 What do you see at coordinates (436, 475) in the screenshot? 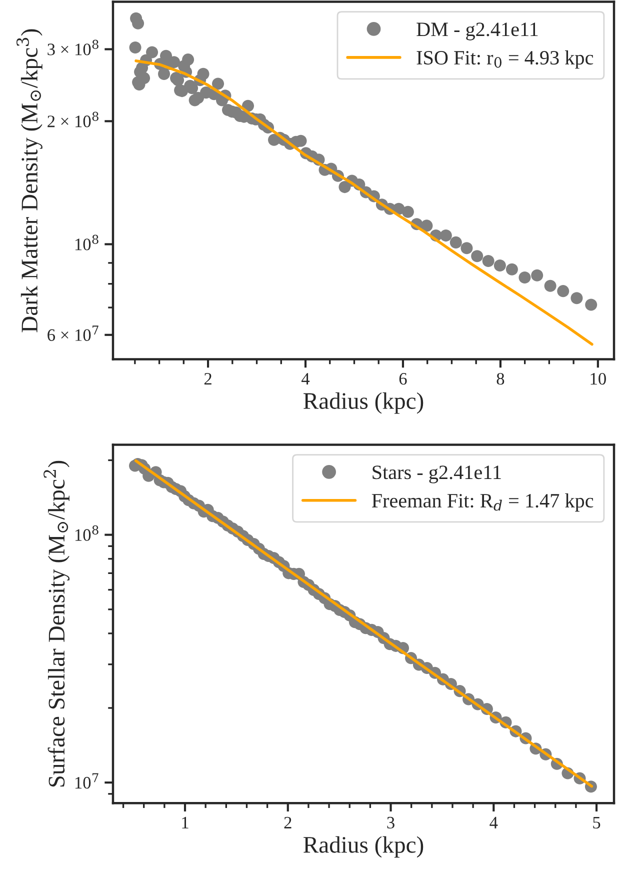
I see `legend-label: Stars - g2.41e11` at bounding box center [436, 475].